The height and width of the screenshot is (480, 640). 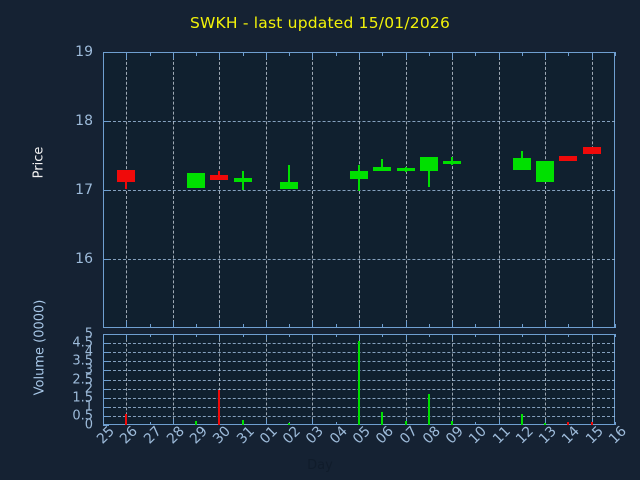 What do you see at coordinates (84, 190) in the screenshot?
I see `price-tick-label: 17` at bounding box center [84, 190].